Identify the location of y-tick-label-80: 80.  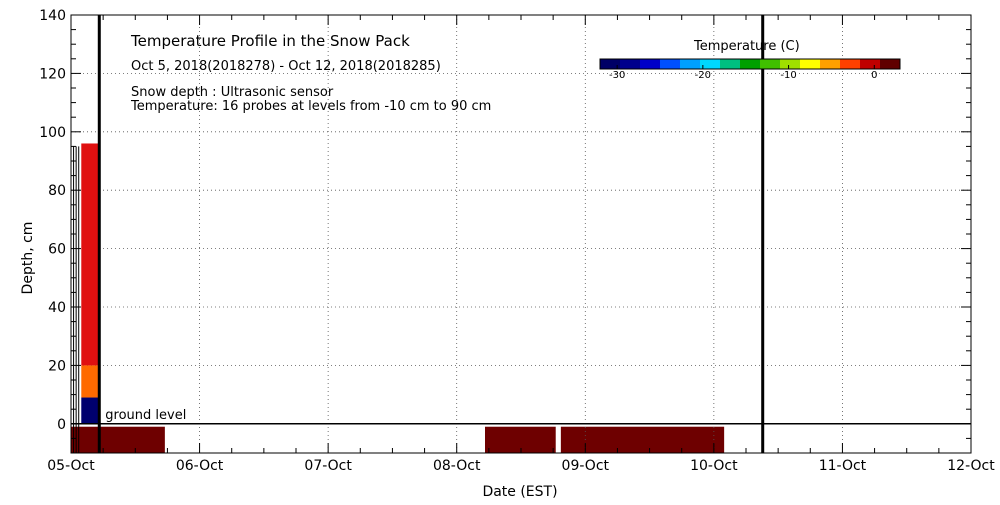
(57, 191).